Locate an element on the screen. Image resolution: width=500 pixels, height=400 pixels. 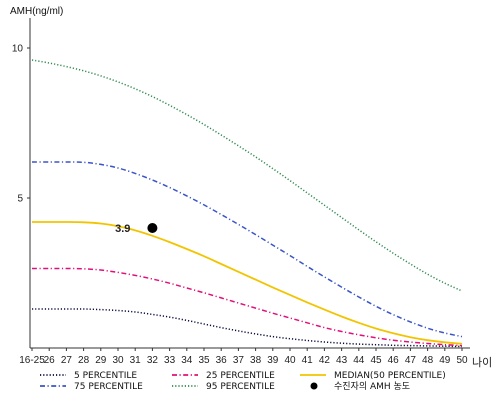
x-tick-label: 39 is located at coordinates (273, 360).